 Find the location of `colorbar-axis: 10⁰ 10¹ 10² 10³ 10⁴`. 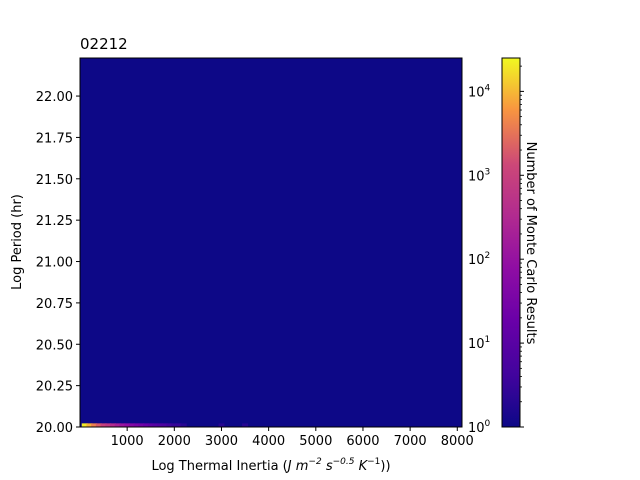

colorbar-axis: 10⁰ 10¹ 10² 10³ 10⁴ is located at coordinates (496, 250).